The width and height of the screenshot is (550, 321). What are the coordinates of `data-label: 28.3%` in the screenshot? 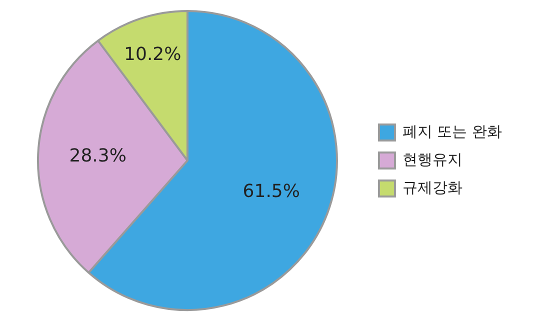 It's located at (97, 156).